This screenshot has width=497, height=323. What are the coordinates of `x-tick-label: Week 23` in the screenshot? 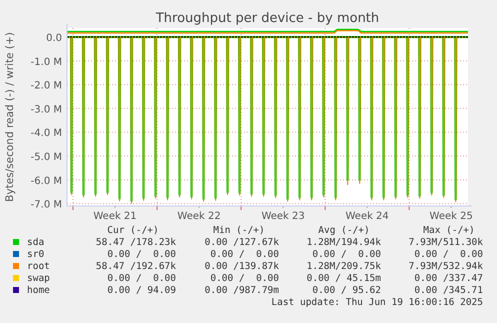 It's located at (283, 216).